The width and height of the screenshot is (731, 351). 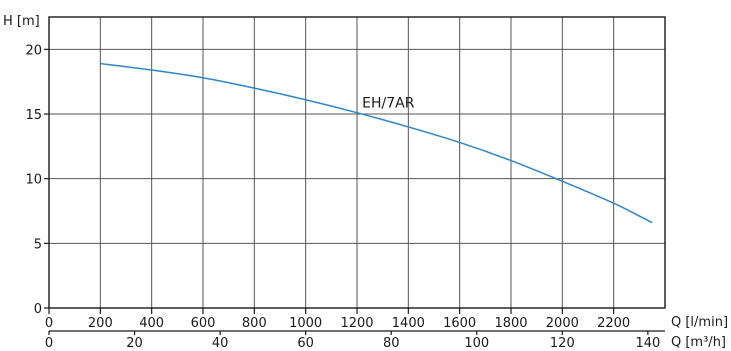 What do you see at coordinates (21, 21) in the screenshot?
I see `y-axis-label: H [m]` at bounding box center [21, 21].